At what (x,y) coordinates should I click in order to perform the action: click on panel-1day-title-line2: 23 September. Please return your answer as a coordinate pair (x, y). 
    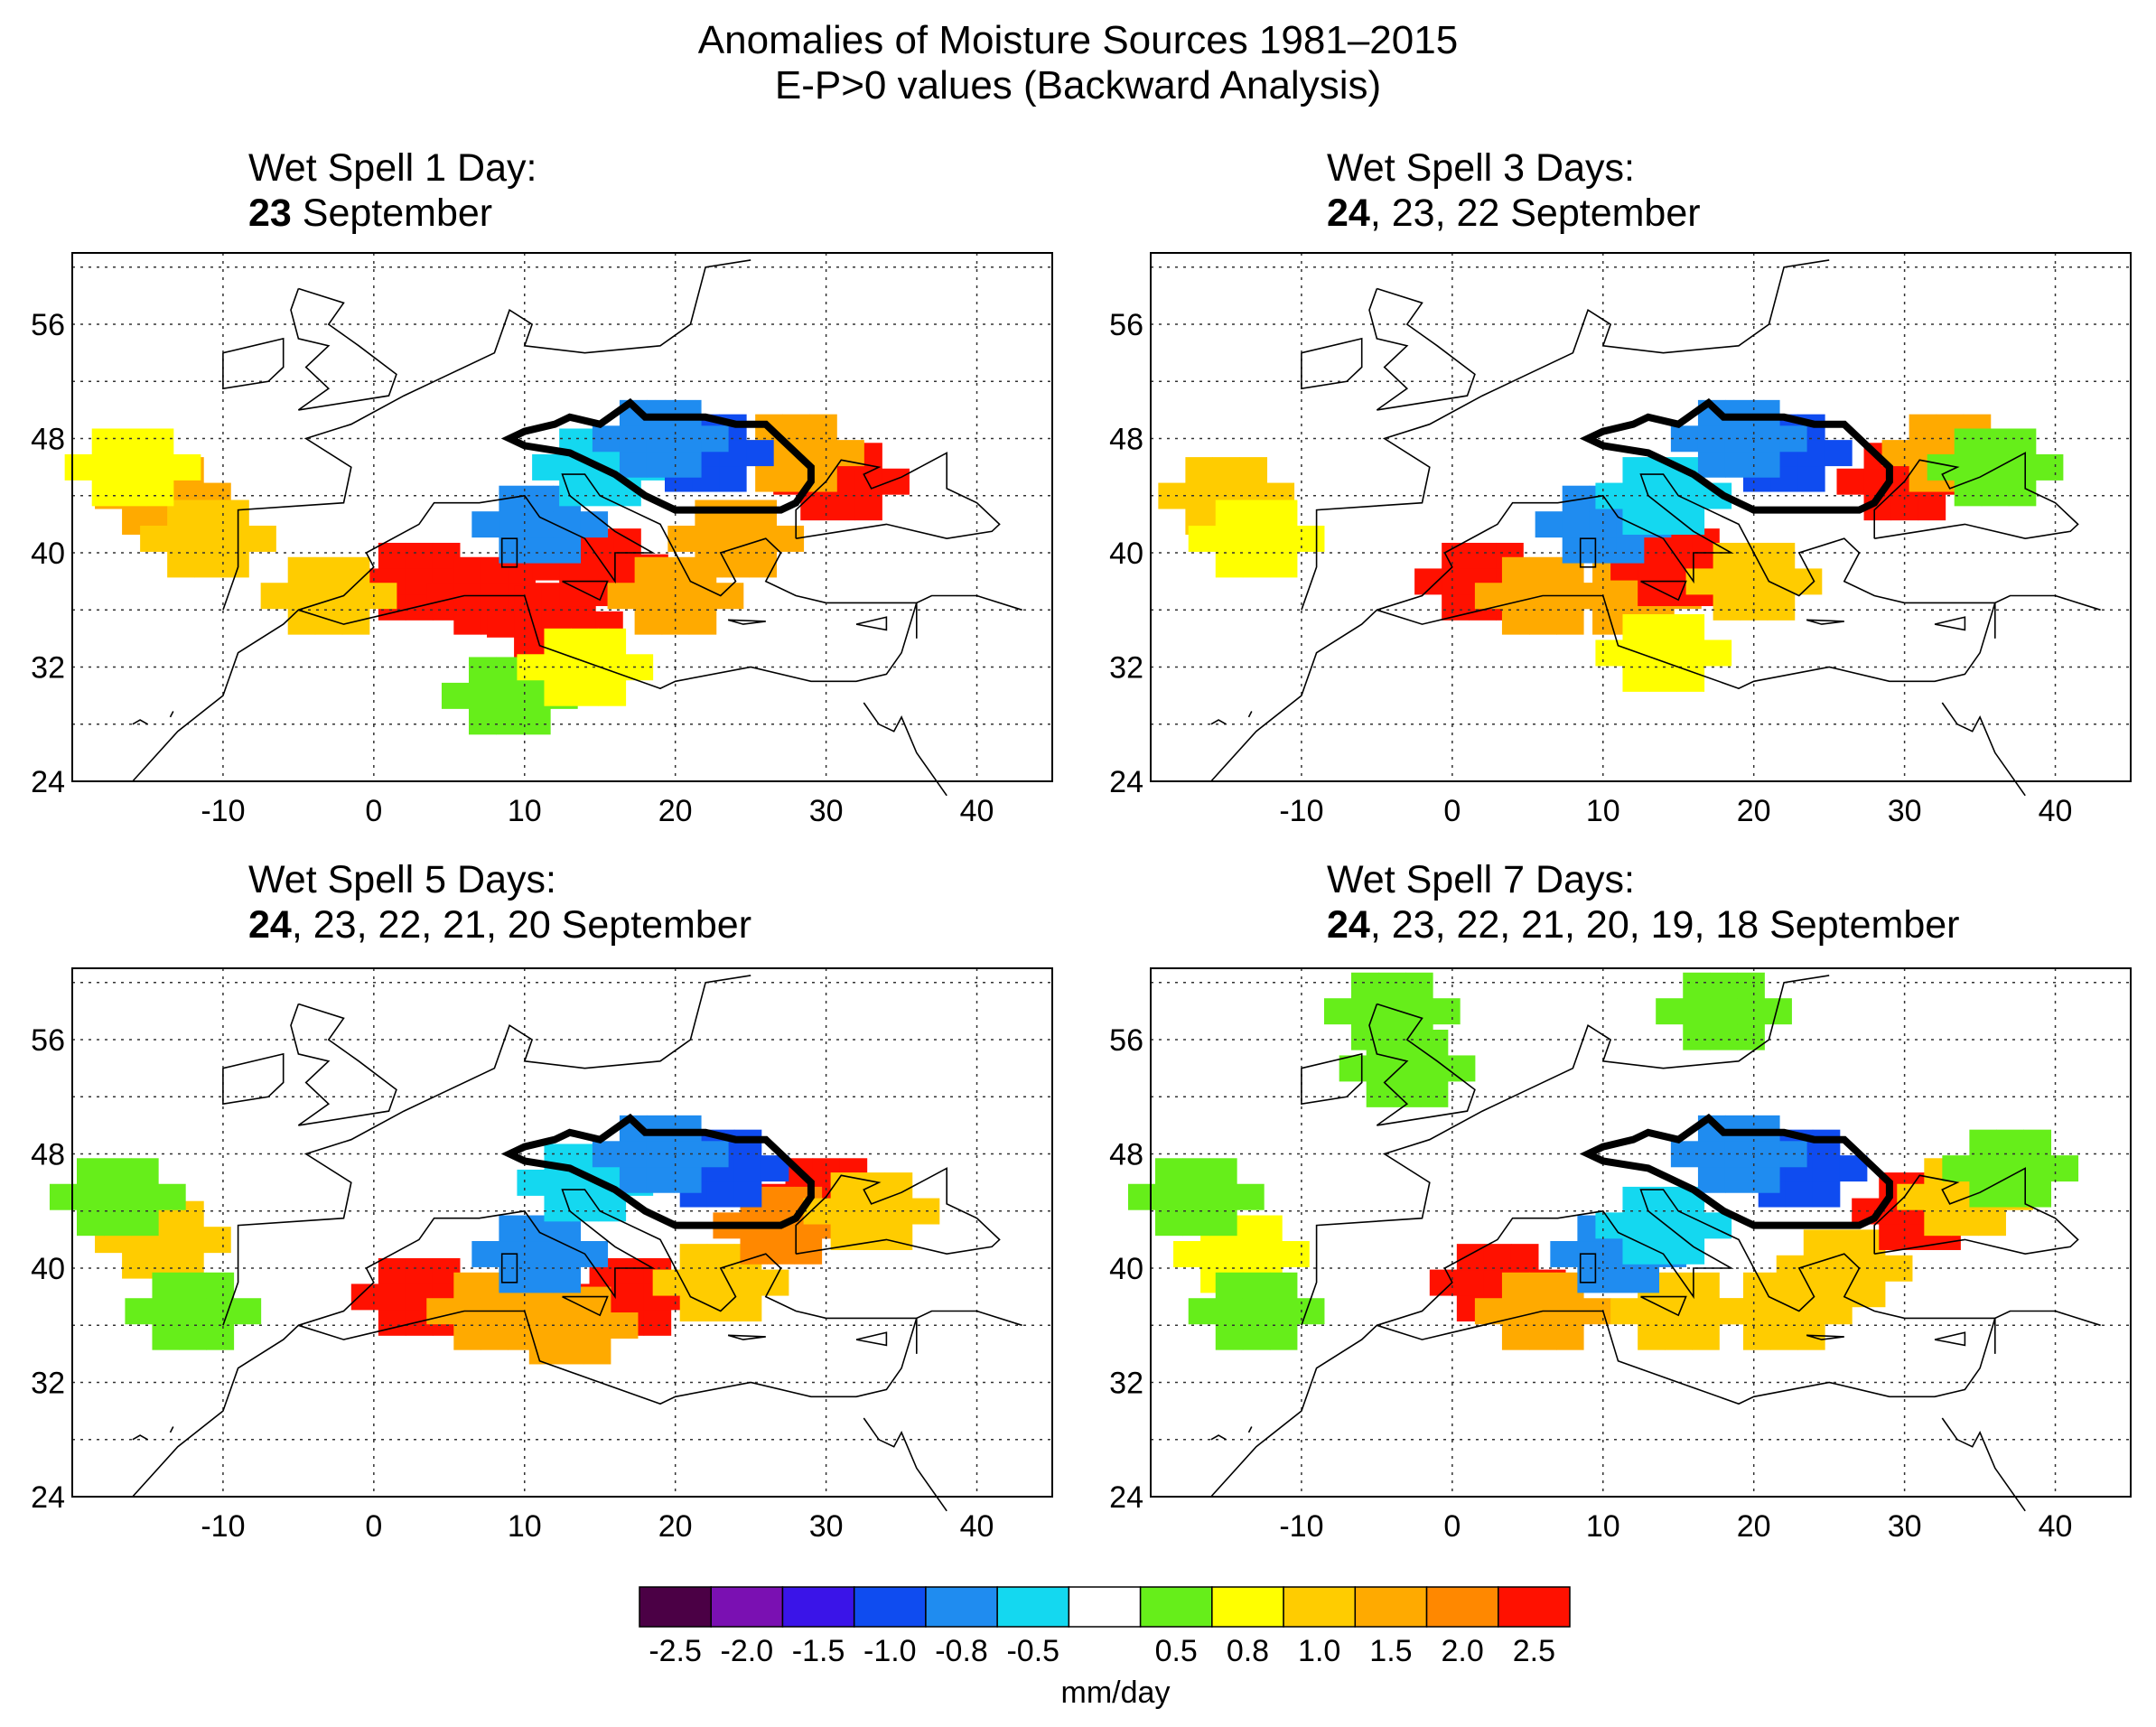
    Looking at the image, I should click on (370, 214).